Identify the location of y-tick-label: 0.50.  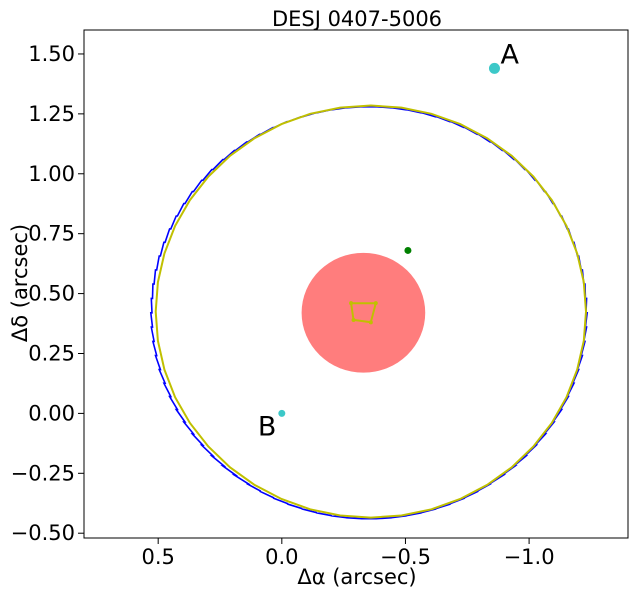
(51, 294).